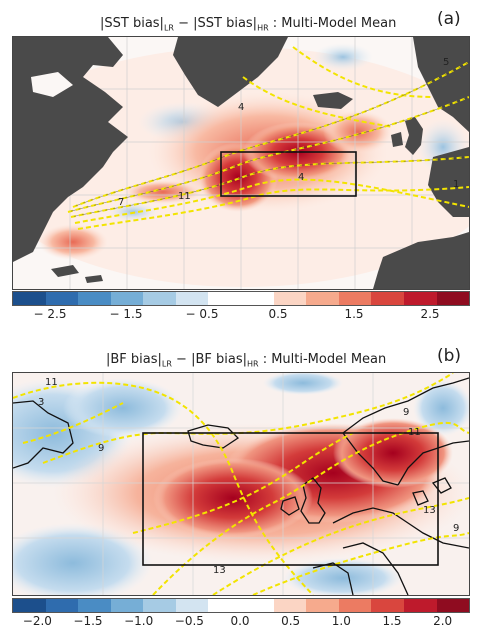  Describe the element at coordinates (126, 314) in the screenshot. I see `colorbar-tick-label: − 1.5` at that location.